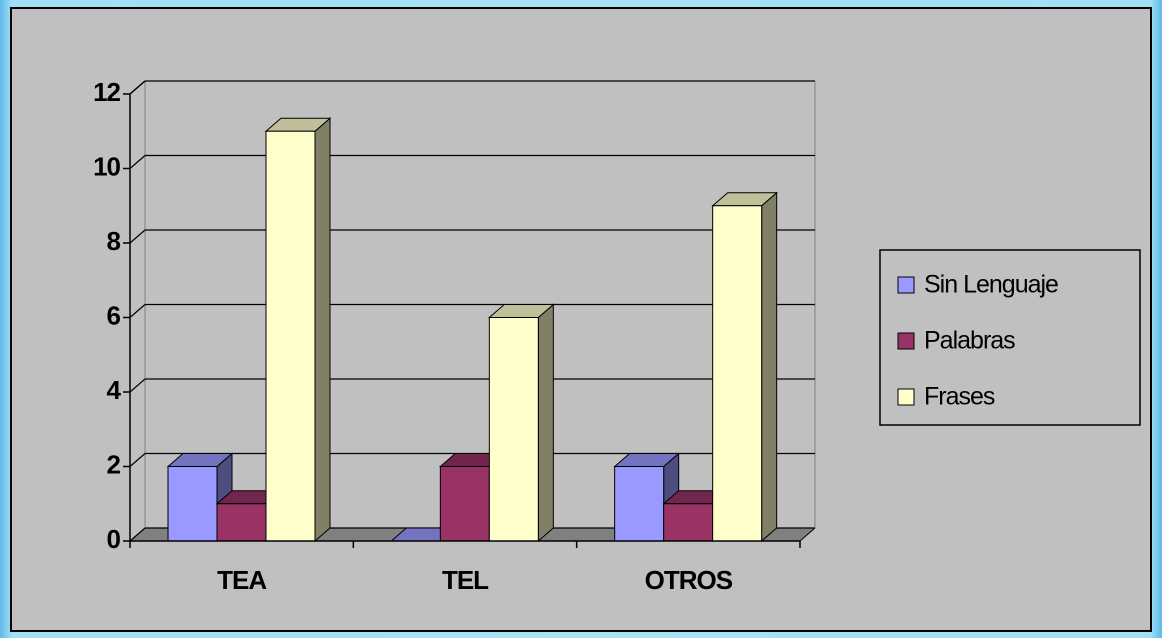  What do you see at coordinates (959, 397) in the screenshot?
I see `legend-label: Frases` at bounding box center [959, 397].